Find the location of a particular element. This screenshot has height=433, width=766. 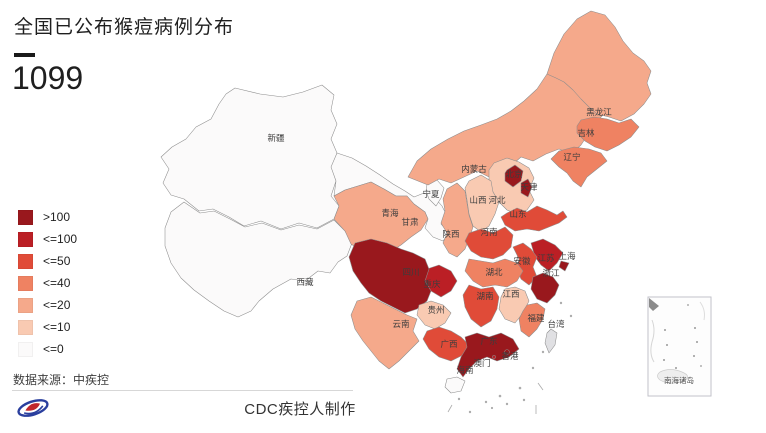

province-label-fujian: 福建 is located at coordinates (536, 318).